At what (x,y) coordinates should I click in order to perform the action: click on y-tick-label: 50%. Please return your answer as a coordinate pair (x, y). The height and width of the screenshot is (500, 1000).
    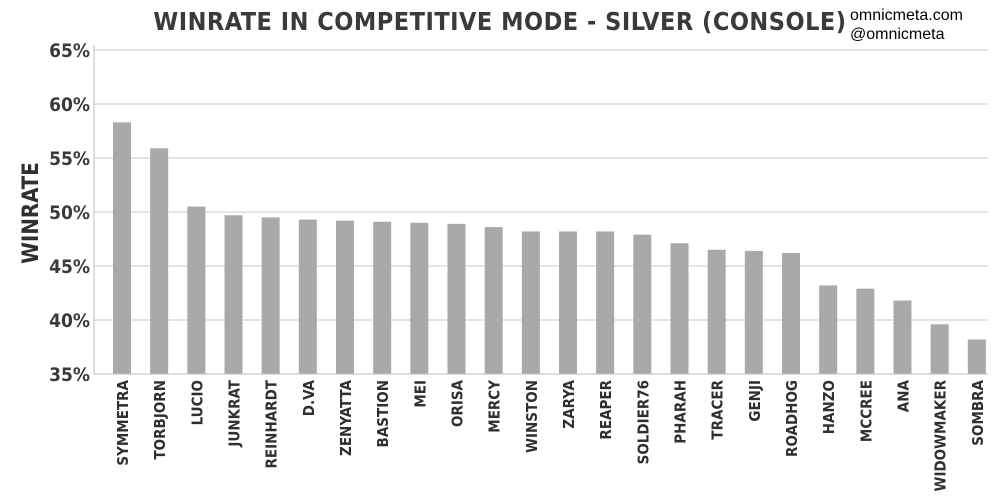
    Looking at the image, I should click on (69, 213).